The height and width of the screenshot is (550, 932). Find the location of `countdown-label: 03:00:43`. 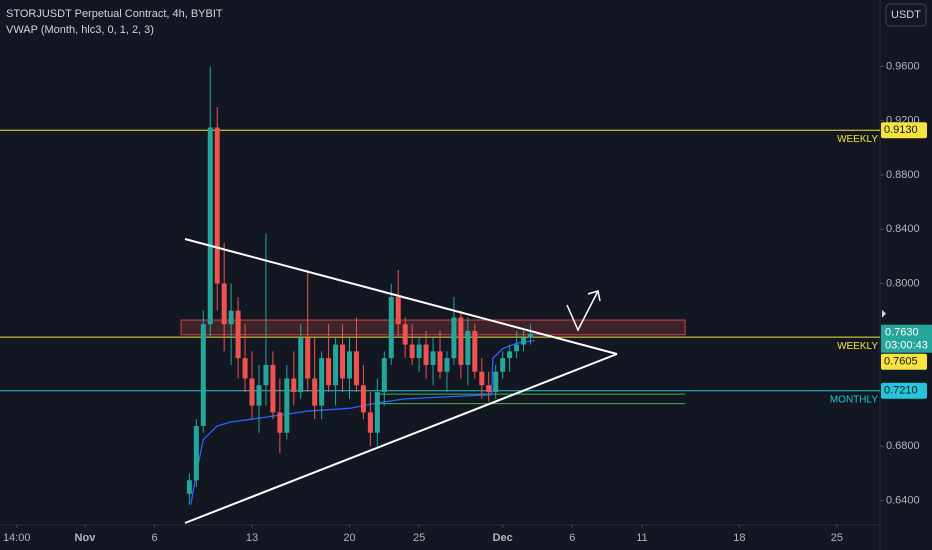

countdown-label: 03:00:43 is located at coordinates (906, 346).